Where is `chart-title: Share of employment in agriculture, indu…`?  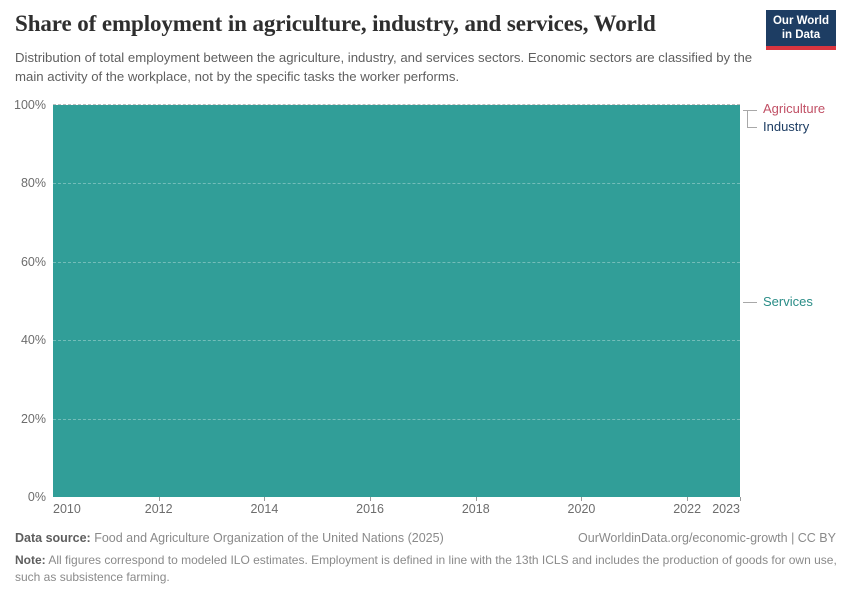 chart-title: Share of employment in agriculture, indu… is located at coordinates (335, 23).